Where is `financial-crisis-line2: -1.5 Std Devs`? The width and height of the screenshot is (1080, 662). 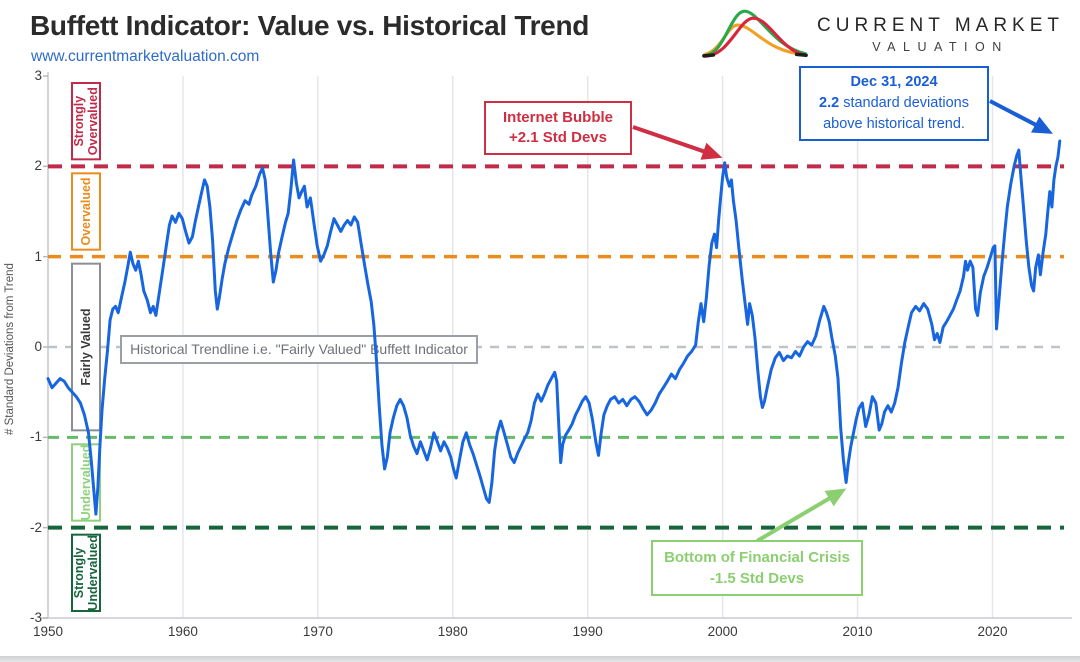 financial-crisis-line2: -1.5 Std Devs is located at coordinates (757, 578).